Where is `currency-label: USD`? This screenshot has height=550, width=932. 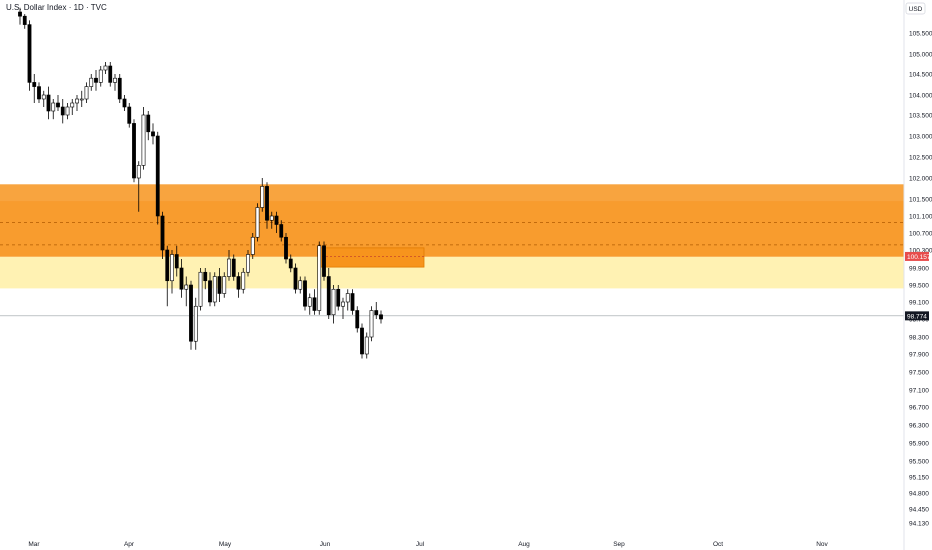
currency-label: USD is located at coordinates (916, 9).